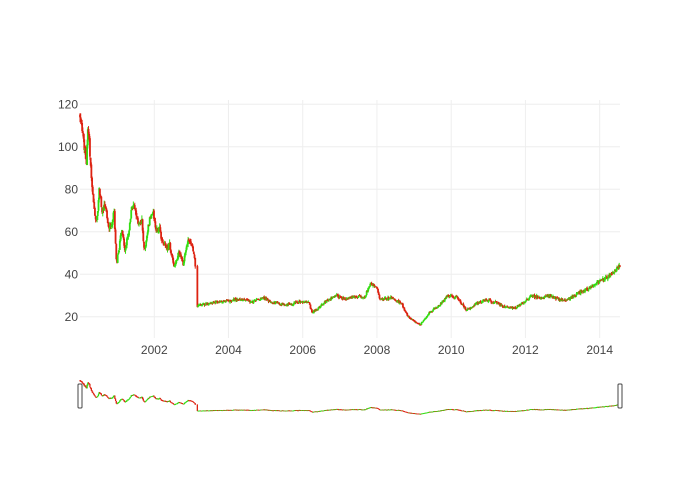  What do you see at coordinates (80, 396) in the screenshot?
I see `range-slider-handle-left` at bounding box center [80, 396].